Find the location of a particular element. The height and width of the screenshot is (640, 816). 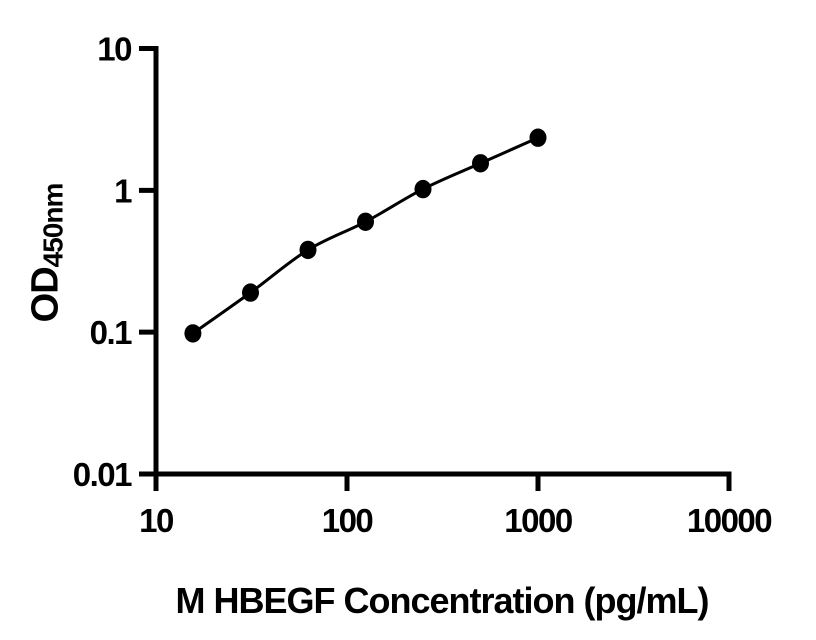

x-tick-label: 1000 is located at coordinates (538, 520).